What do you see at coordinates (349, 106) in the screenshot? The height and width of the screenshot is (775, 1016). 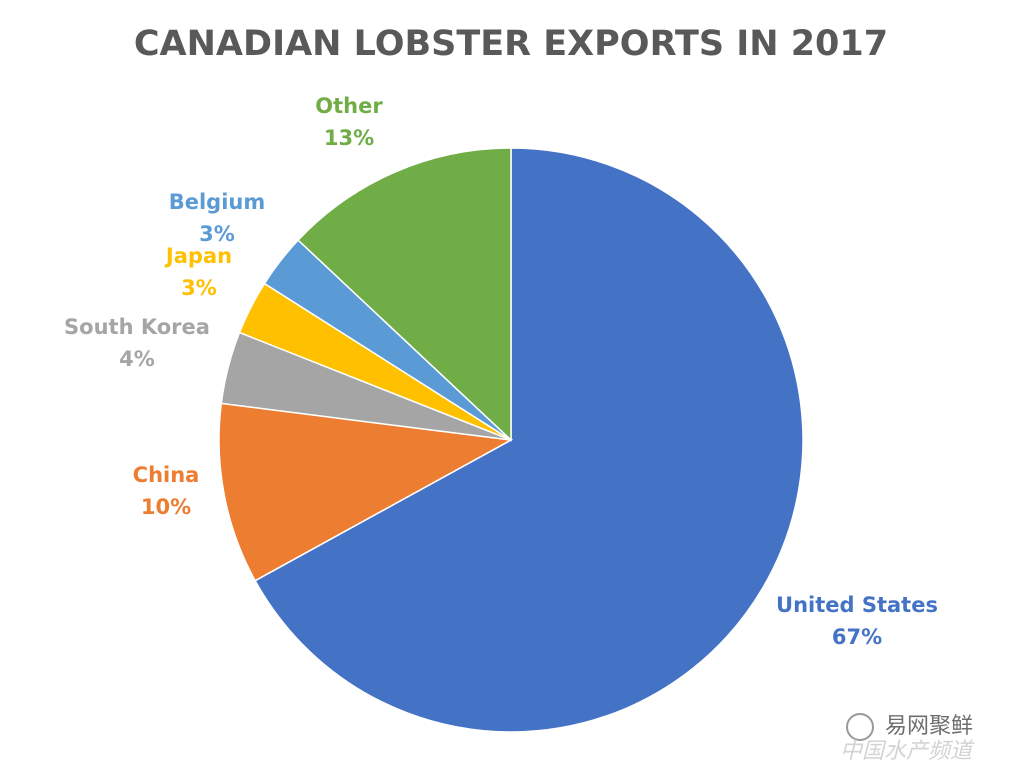 I see `slice-label: Other` at bounding box center [349, 106].